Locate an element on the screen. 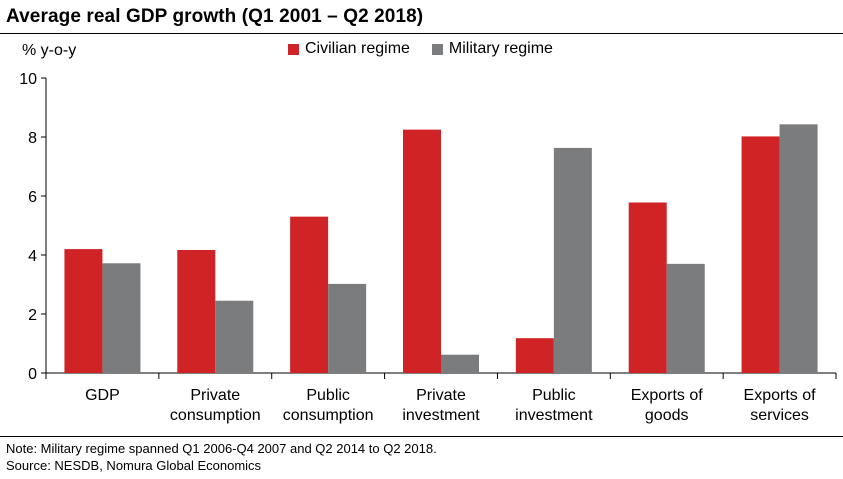 The width and height of the screenshot is (843, 479). y-tick-label: 2 is located at coordinates (32, 315).